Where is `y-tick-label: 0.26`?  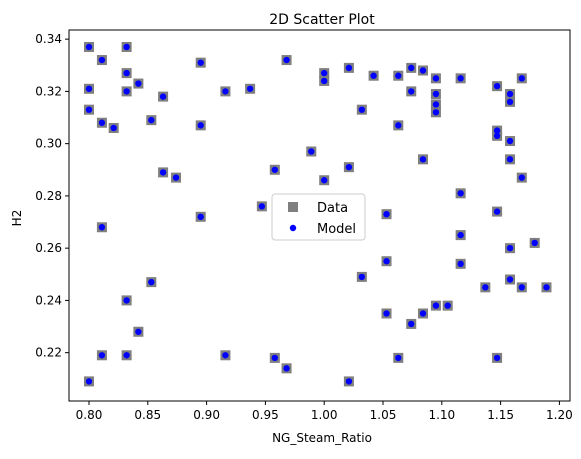 y-tick-label: 0.26 is located at coordinates (48, 248).